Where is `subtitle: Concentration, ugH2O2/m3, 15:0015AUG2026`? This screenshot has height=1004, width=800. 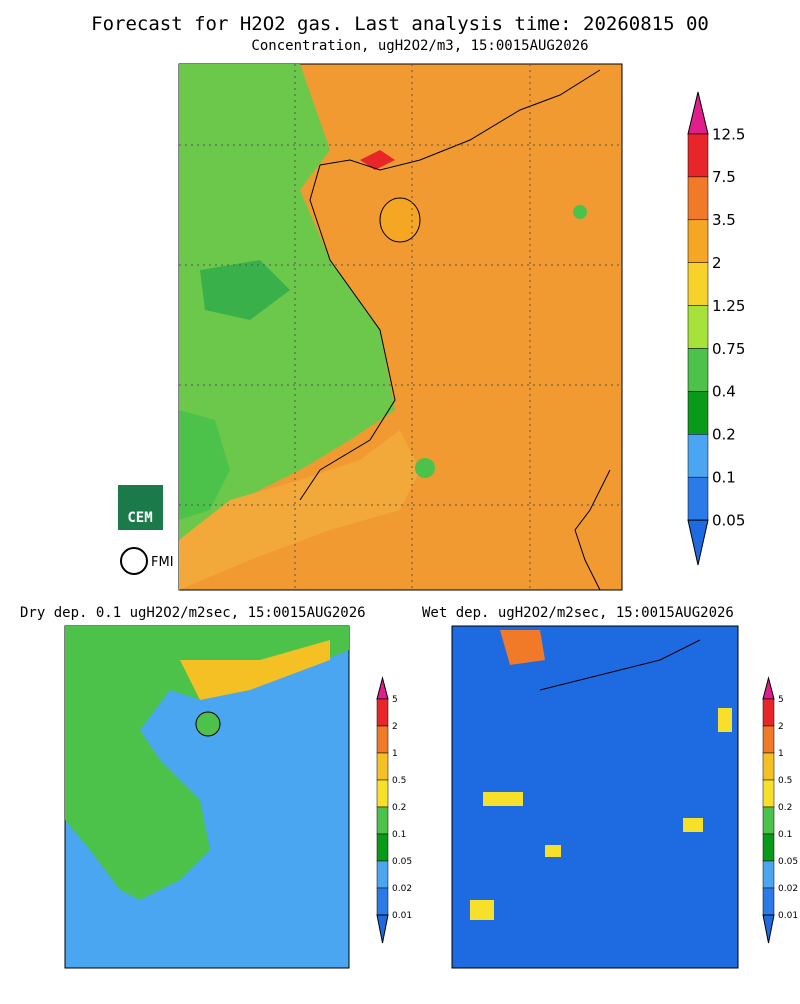 subtitle: Concentration, ugH2O2/m3, 15:0015AUG2026 is located at coordinates (419, 46).